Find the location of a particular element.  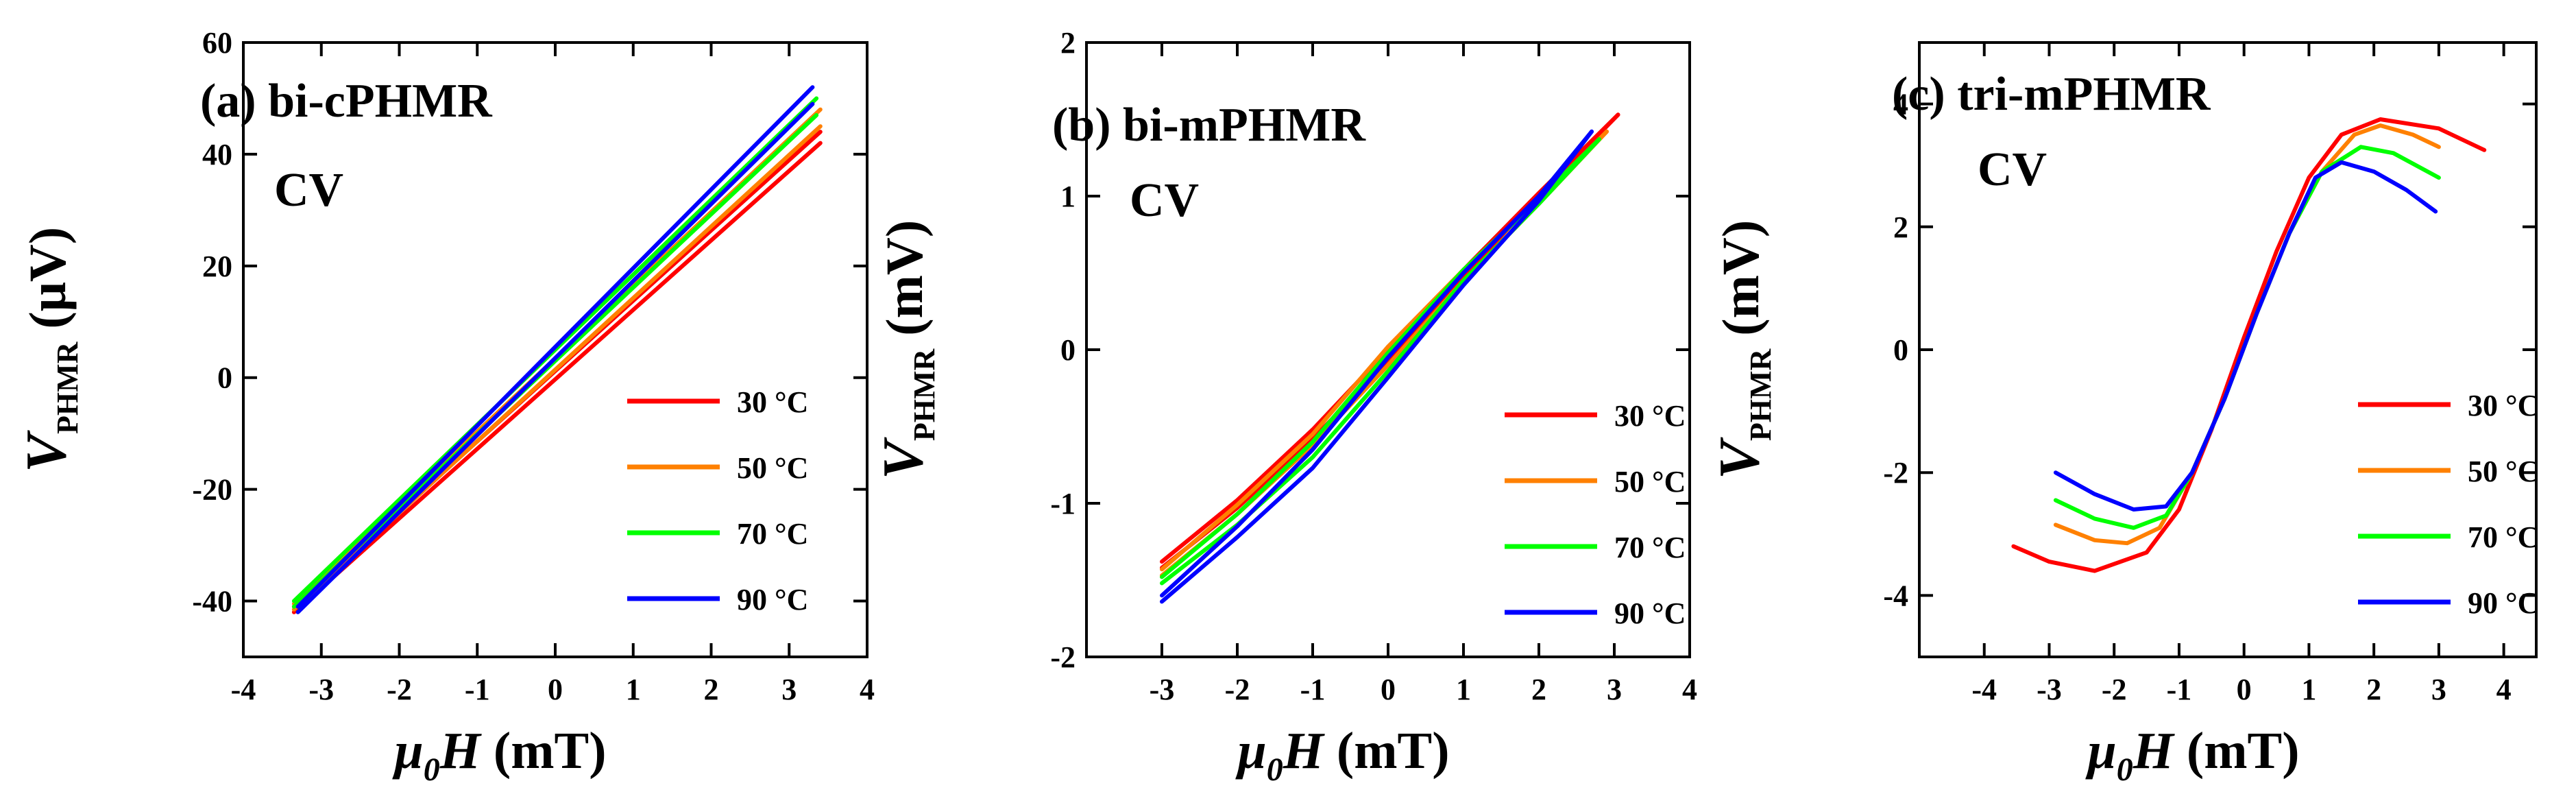

y-axis-unit: (μV) is located at coordinates (48, 284).